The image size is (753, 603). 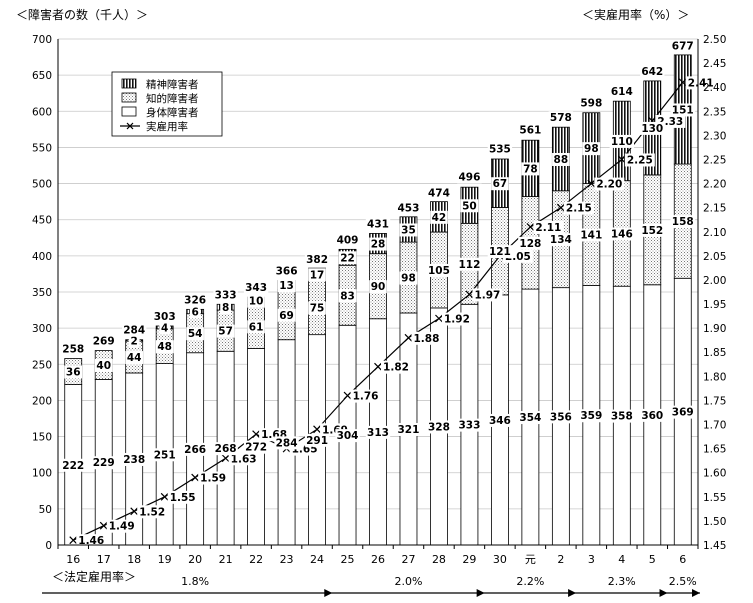 I want to click on physical-value-label: 251, so click(x=165, y=455).